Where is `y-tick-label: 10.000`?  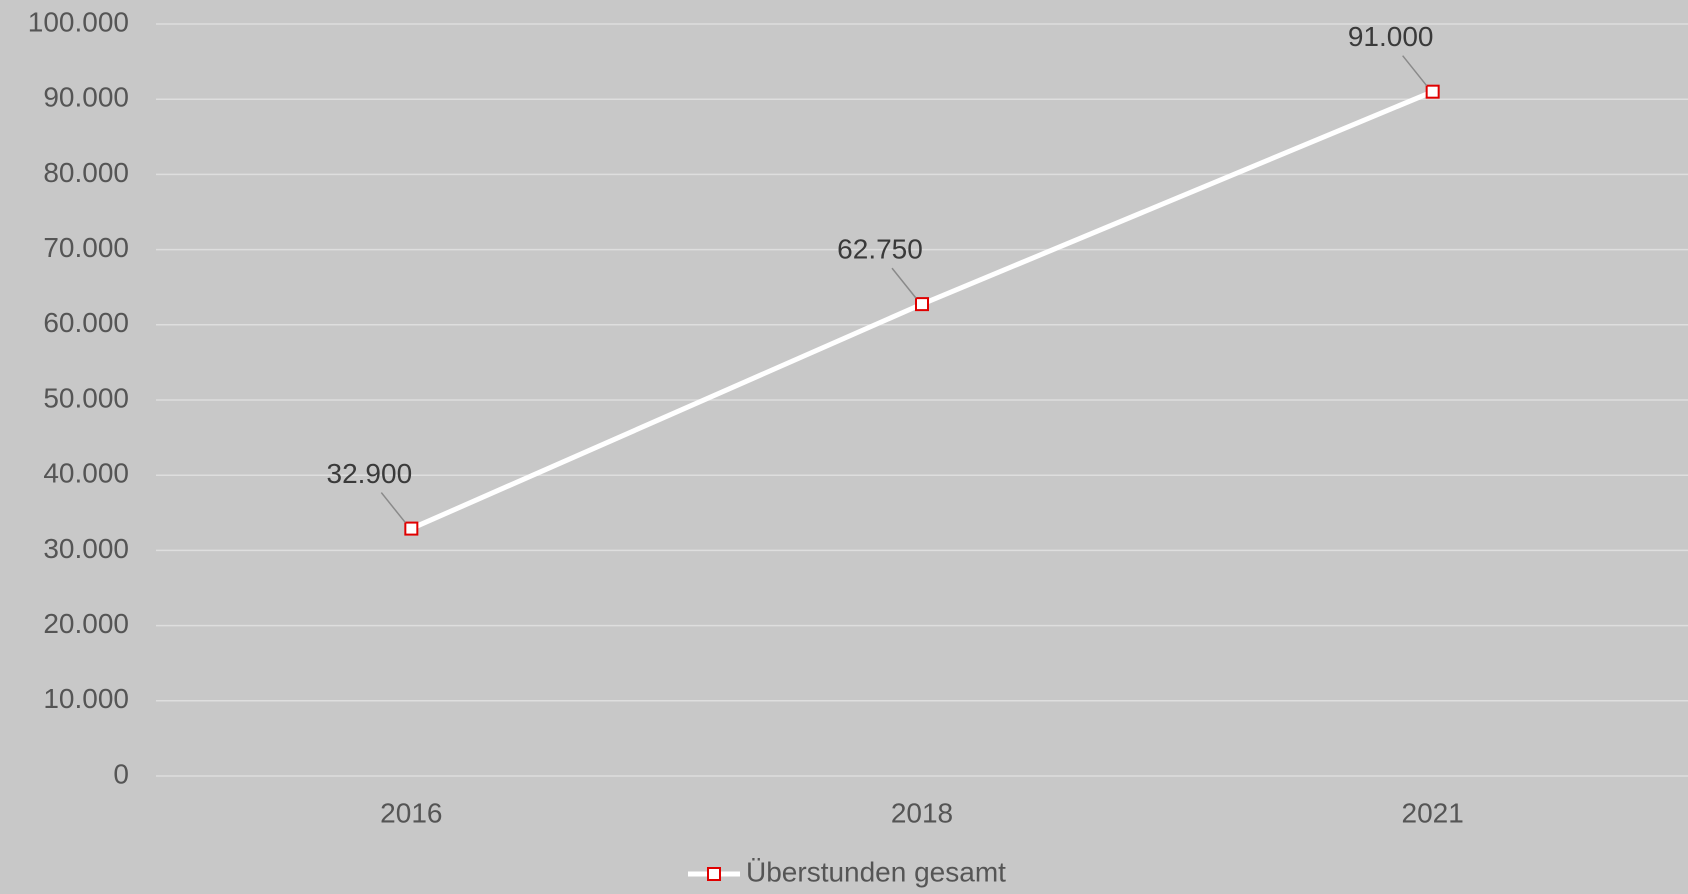
y-tick-label: 10.000 is located at coordinates (86, 698).